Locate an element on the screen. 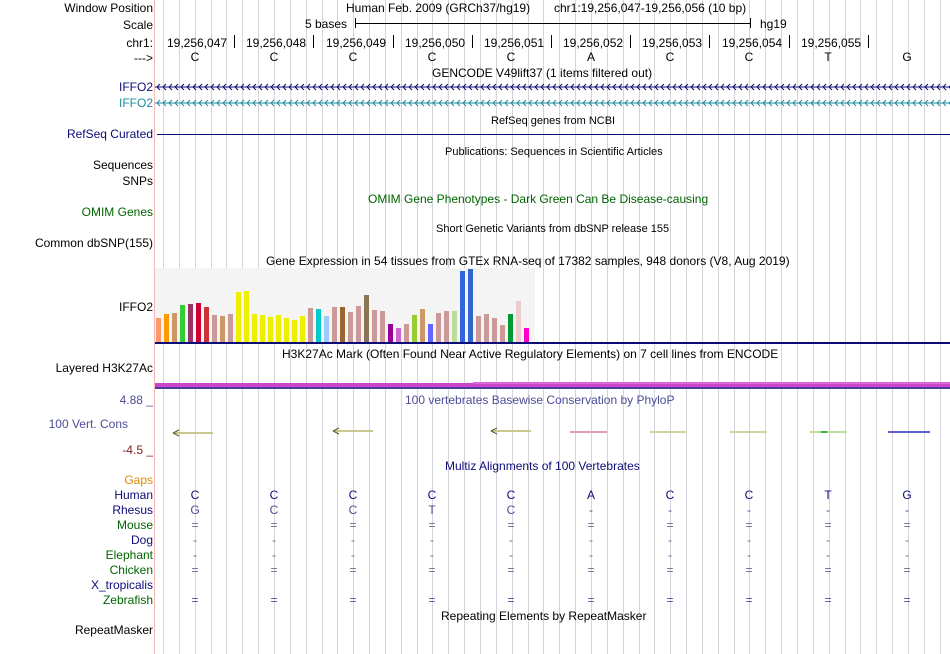 This screenshot has height=654, width=950. multiz-alignment-char: = is located at coordinates (353, 570).